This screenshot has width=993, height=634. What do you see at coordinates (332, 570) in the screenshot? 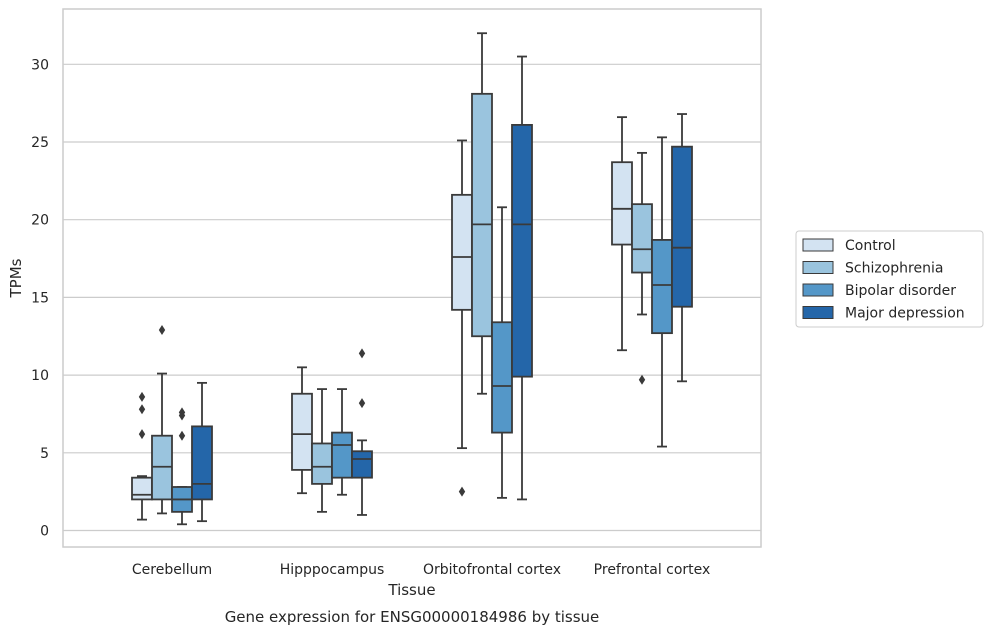
I see `x-tick-label: Hipppocampus` at bounding box center [332, 570].